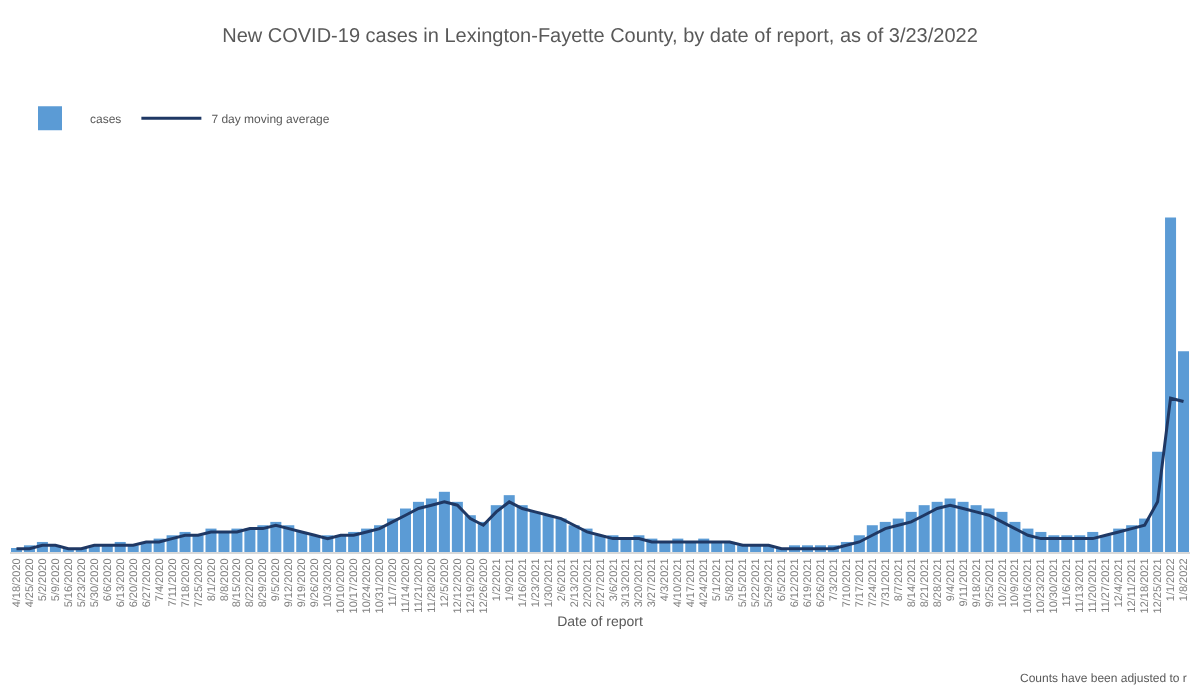 This screenshot has height=700, width=1200. I want to click on chart-title: New COVID-19 cases in Lexington-Fayette County, by date of report, as of 3/23/2022, so click(600, 37).